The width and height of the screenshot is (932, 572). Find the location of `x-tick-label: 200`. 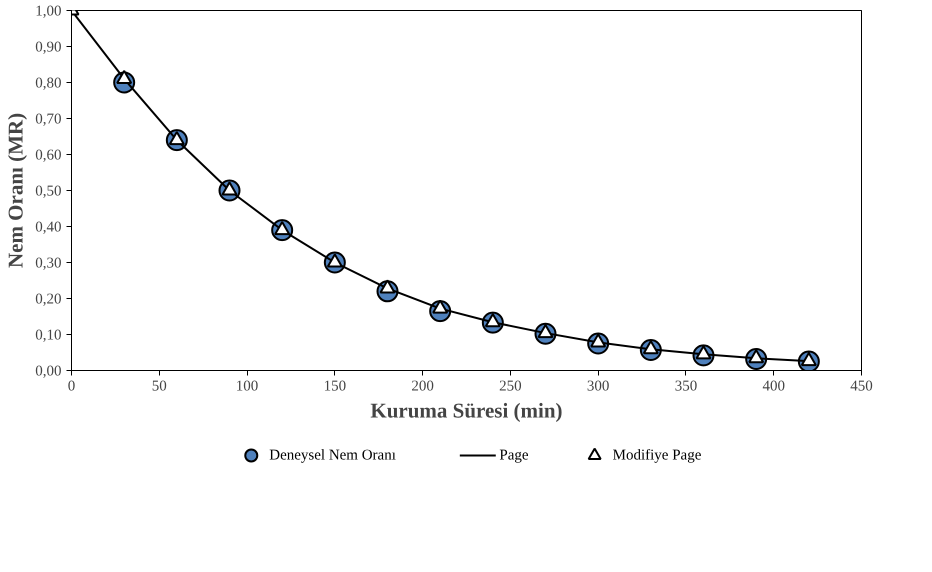

x-tick-label: 200 is located at coordinates (422, 386).